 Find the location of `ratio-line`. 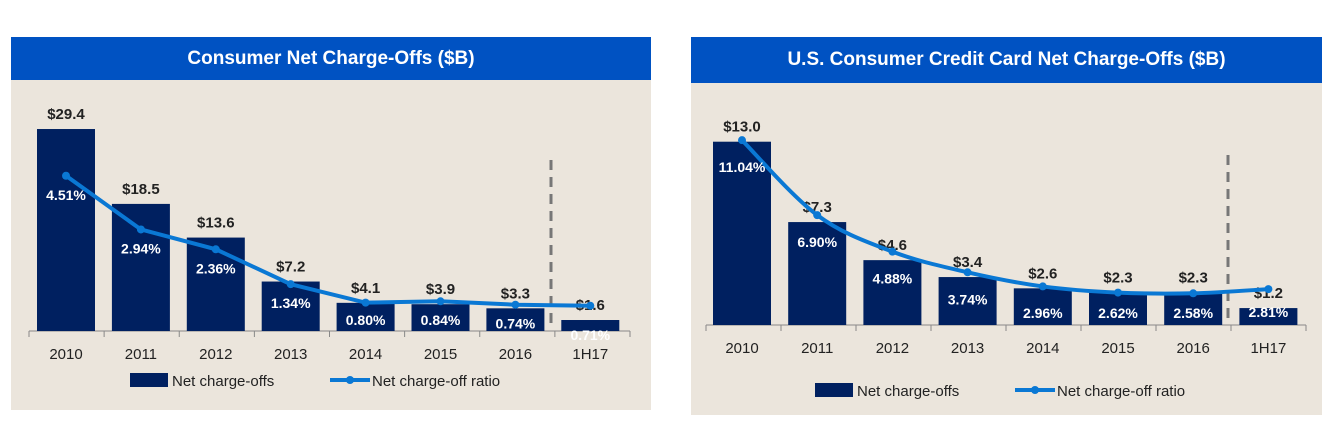

ratio-line is located at coordinates (327, 241).